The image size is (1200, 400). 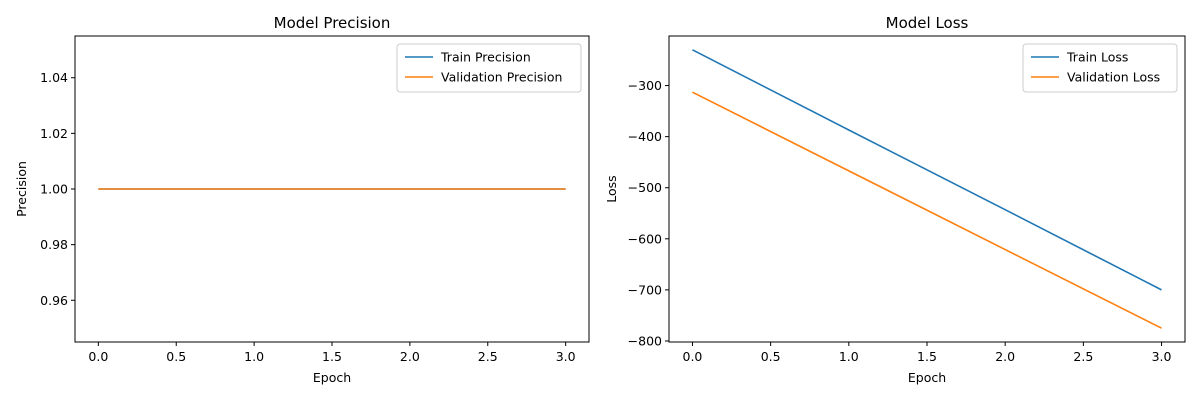 What do you see at coordinates (501, 77) in the screenshot?
I see `legend-label: Validation Precision` at bounding box center [501, 77].